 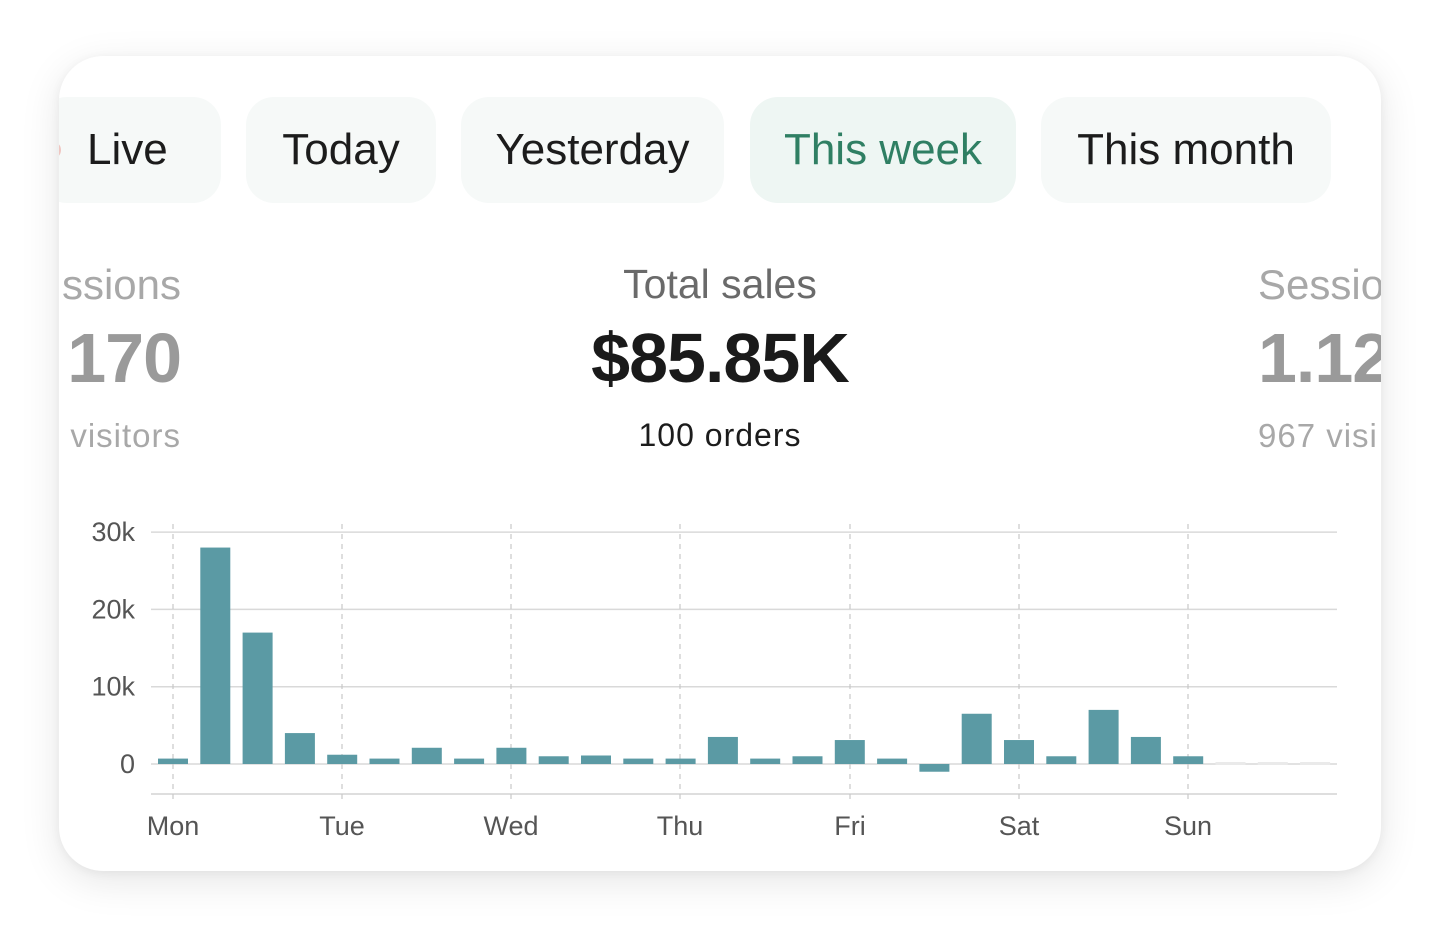 What do you see at coordinates (125, 435) in the screenshot?
I see `metric-sub: visitors` at bounding box center [125, 435].